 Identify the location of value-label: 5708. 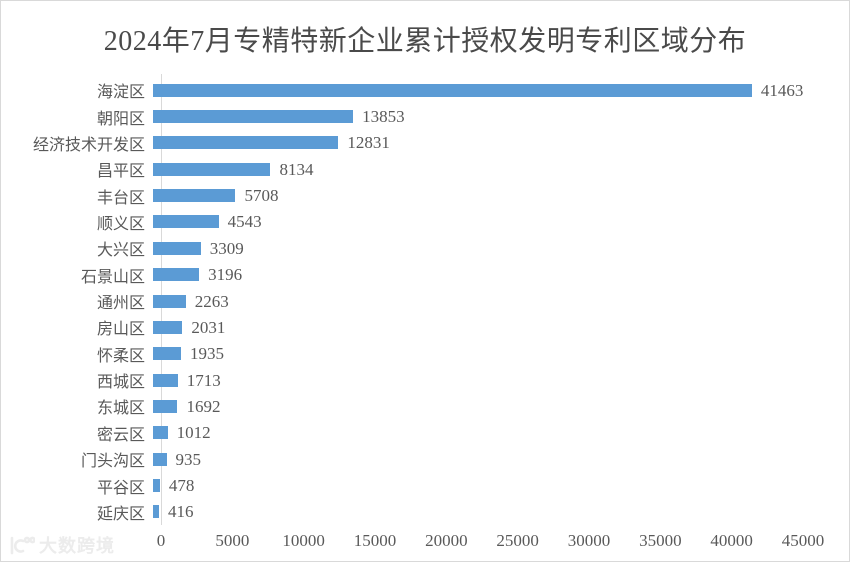
(261, 196).